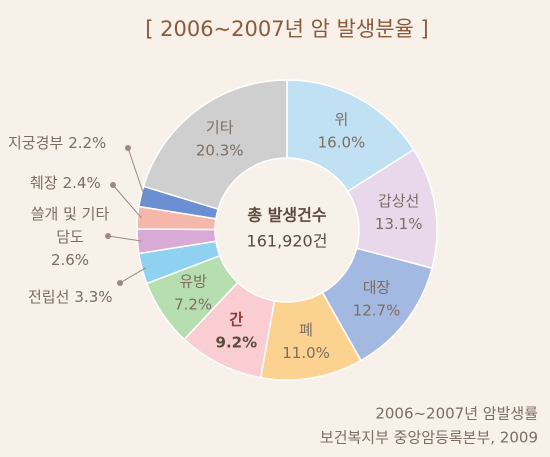 The height and width of the screenshot is (457, 550). I want to click on category-label: 위, so click(342, 119).